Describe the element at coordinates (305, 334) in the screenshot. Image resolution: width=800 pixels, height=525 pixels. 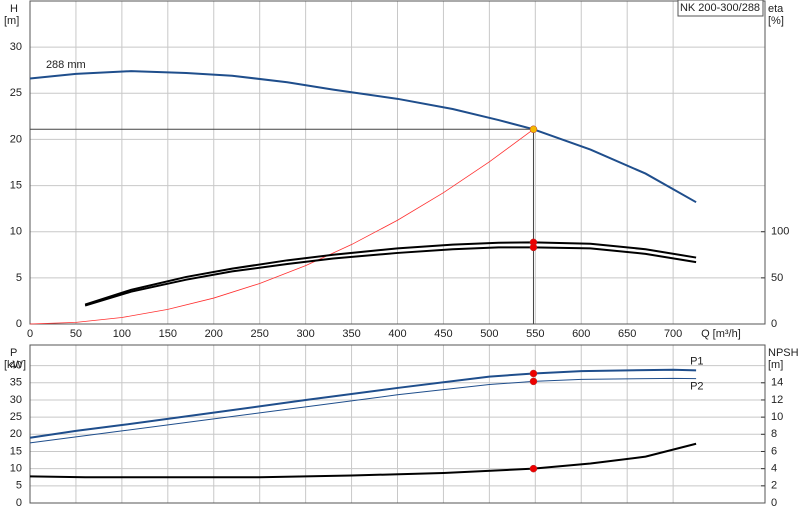
I see `x-tick-label: 300` at that location.